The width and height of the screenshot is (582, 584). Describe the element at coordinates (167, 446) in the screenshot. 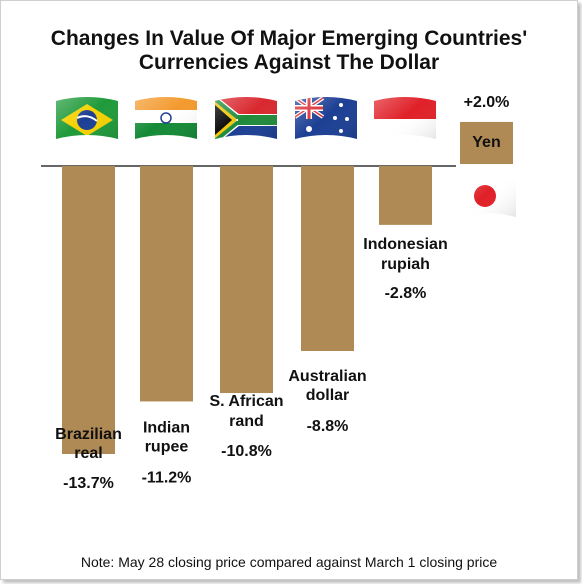

I see `category-label-1-line2: rupee` at that location.